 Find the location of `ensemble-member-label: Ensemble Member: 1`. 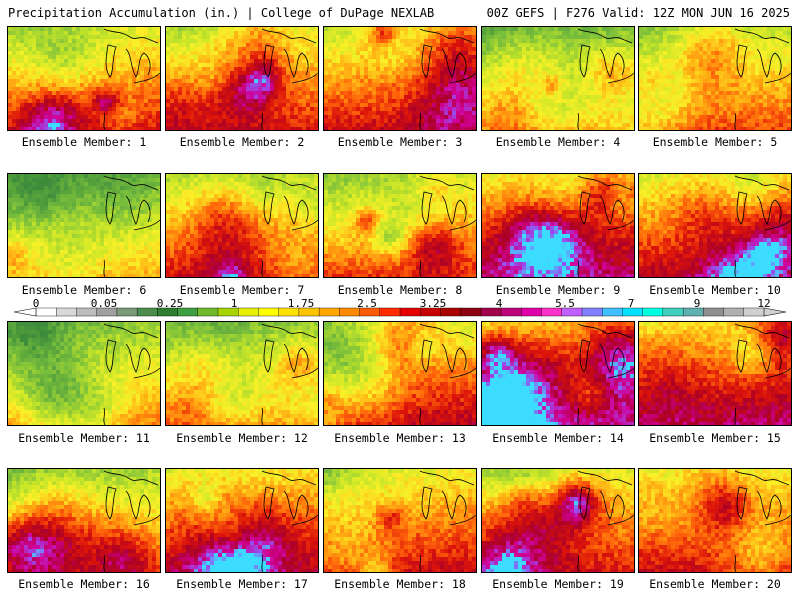

ensemble-member-label: Ensemble Member: 1 is located at coordinates (84, 142).